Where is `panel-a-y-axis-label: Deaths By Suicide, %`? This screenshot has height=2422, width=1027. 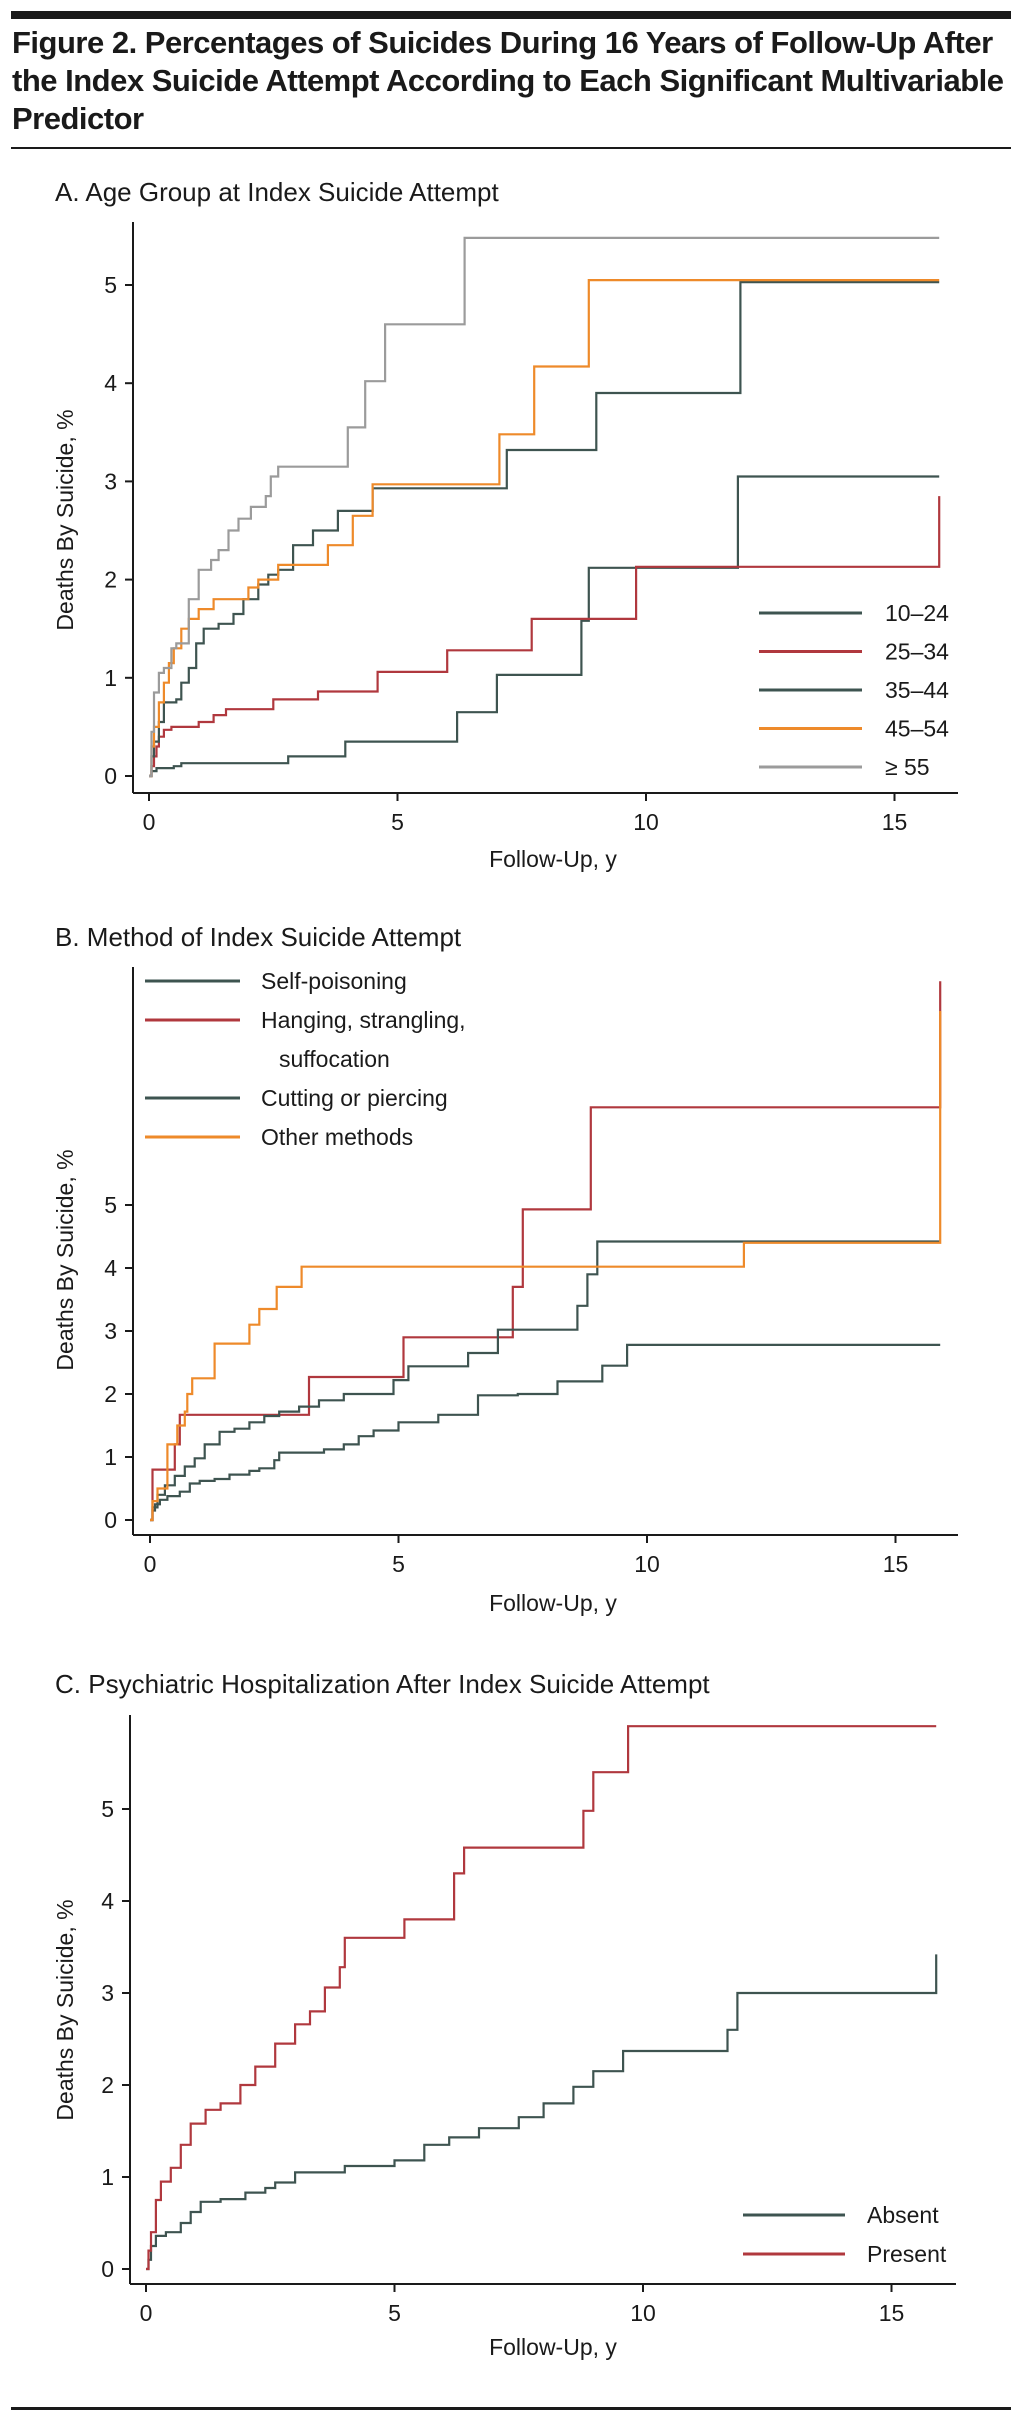
panel-a-y-axis-label: Deaths By Suicide, % is located at coordinates (65, 519).